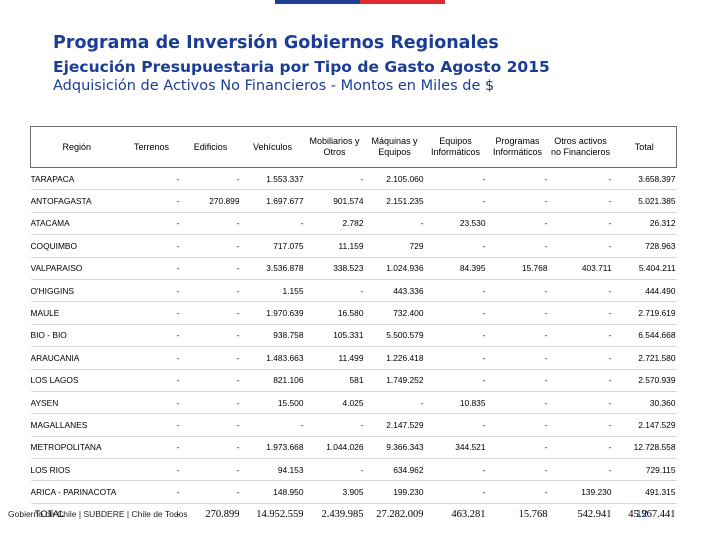 The width and height of the screenshot is (720, 540). What do you see at coordinates (334, 313) in the screenshot?
I see `cell-mobiliarios: 16.580` at bounding box center [334, 313].